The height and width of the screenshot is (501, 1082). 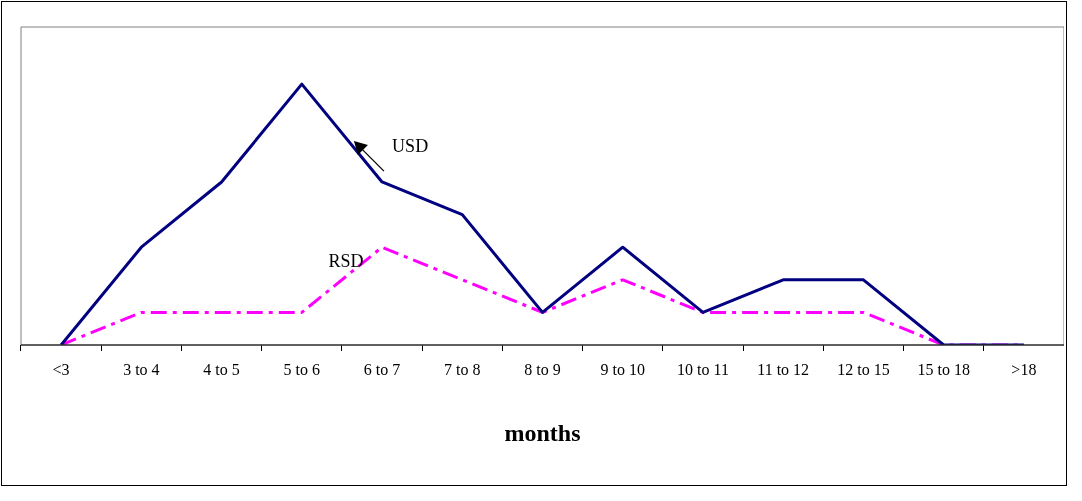 I want to click on x-tick-label: <3, so click(x=61, y=369).